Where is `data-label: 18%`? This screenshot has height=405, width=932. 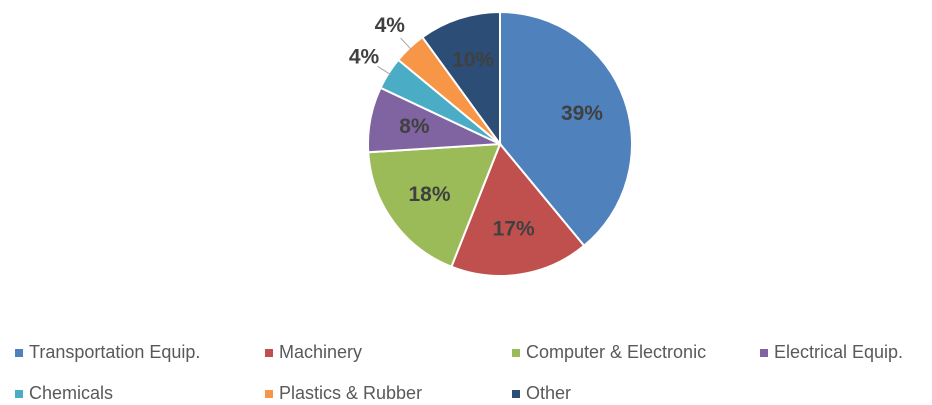
data-label: 18% is located at coordinates (430, 194).